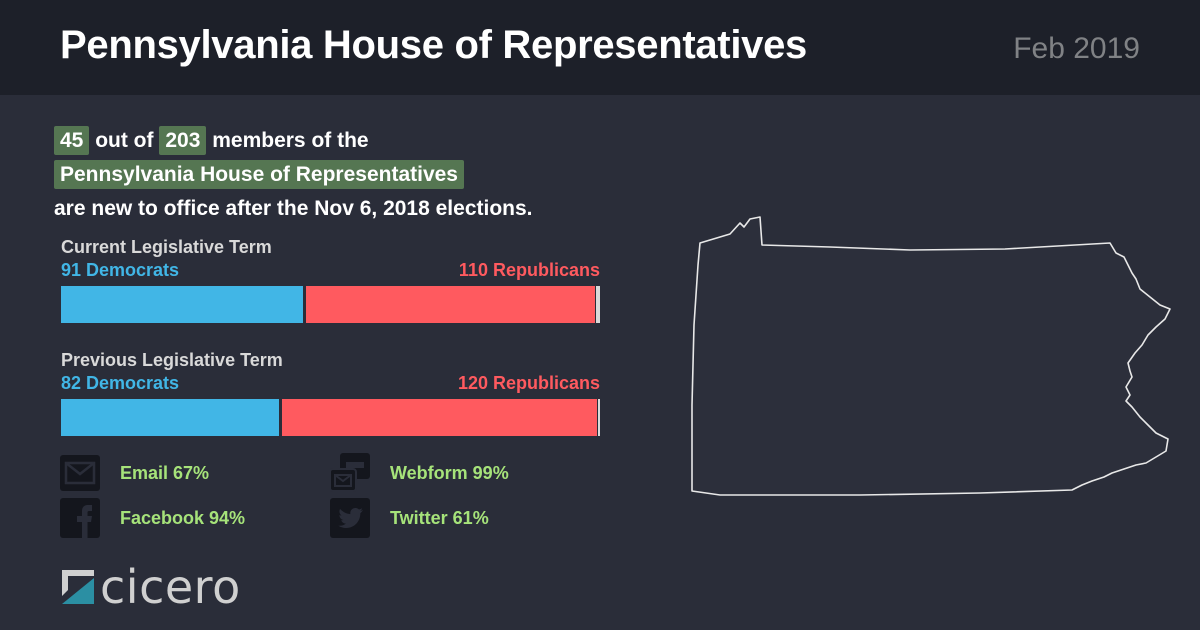  What do you see at coordinates (78, 587) in the screenshot?
I see `cicero-logo-icon` at bounding box center [78, 587].